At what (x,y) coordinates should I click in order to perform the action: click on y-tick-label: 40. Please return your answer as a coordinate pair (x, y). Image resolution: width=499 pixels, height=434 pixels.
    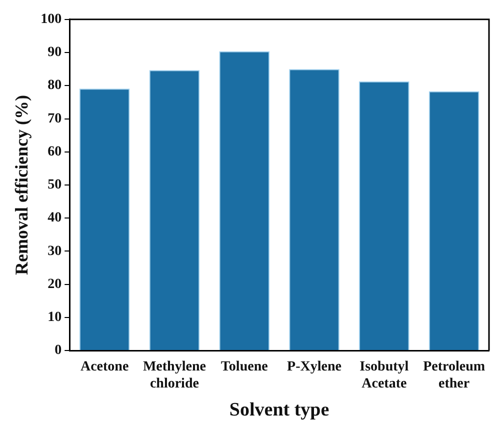
    Looking at the image, I should click on (55, 218).